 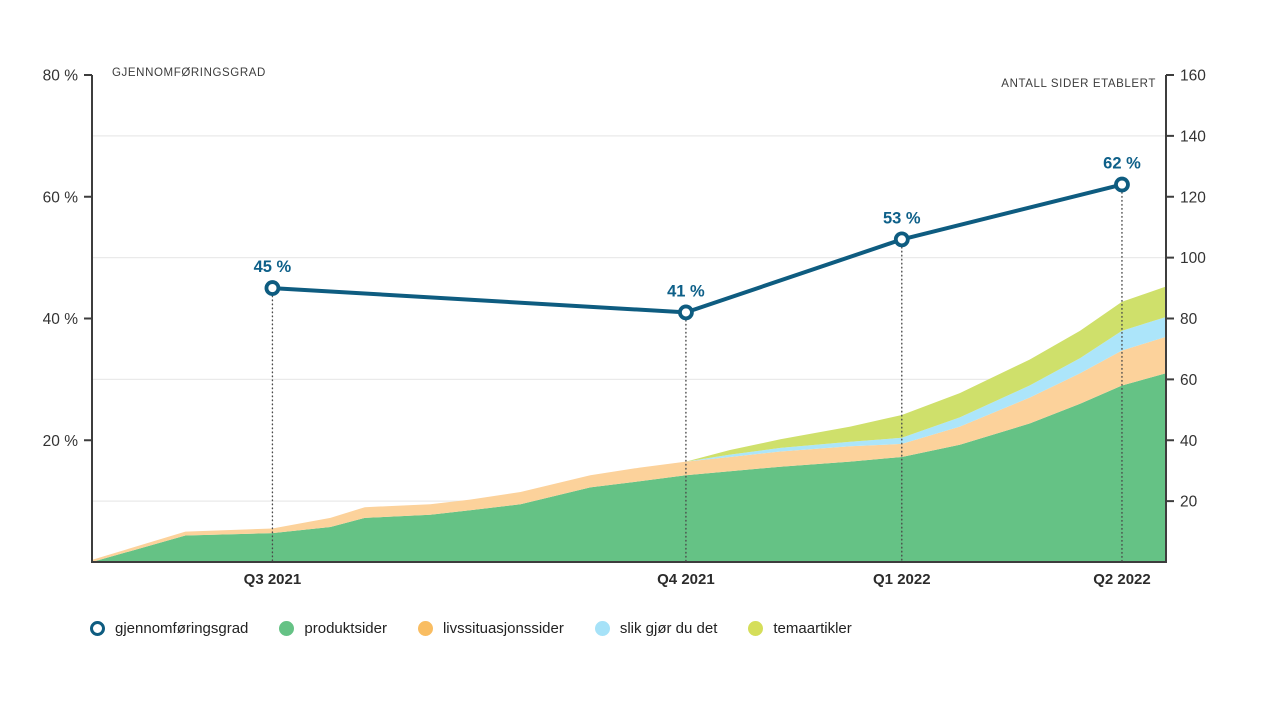 I want to click on point-label-q4-2021: 41 %, so click(x=686, y=291).